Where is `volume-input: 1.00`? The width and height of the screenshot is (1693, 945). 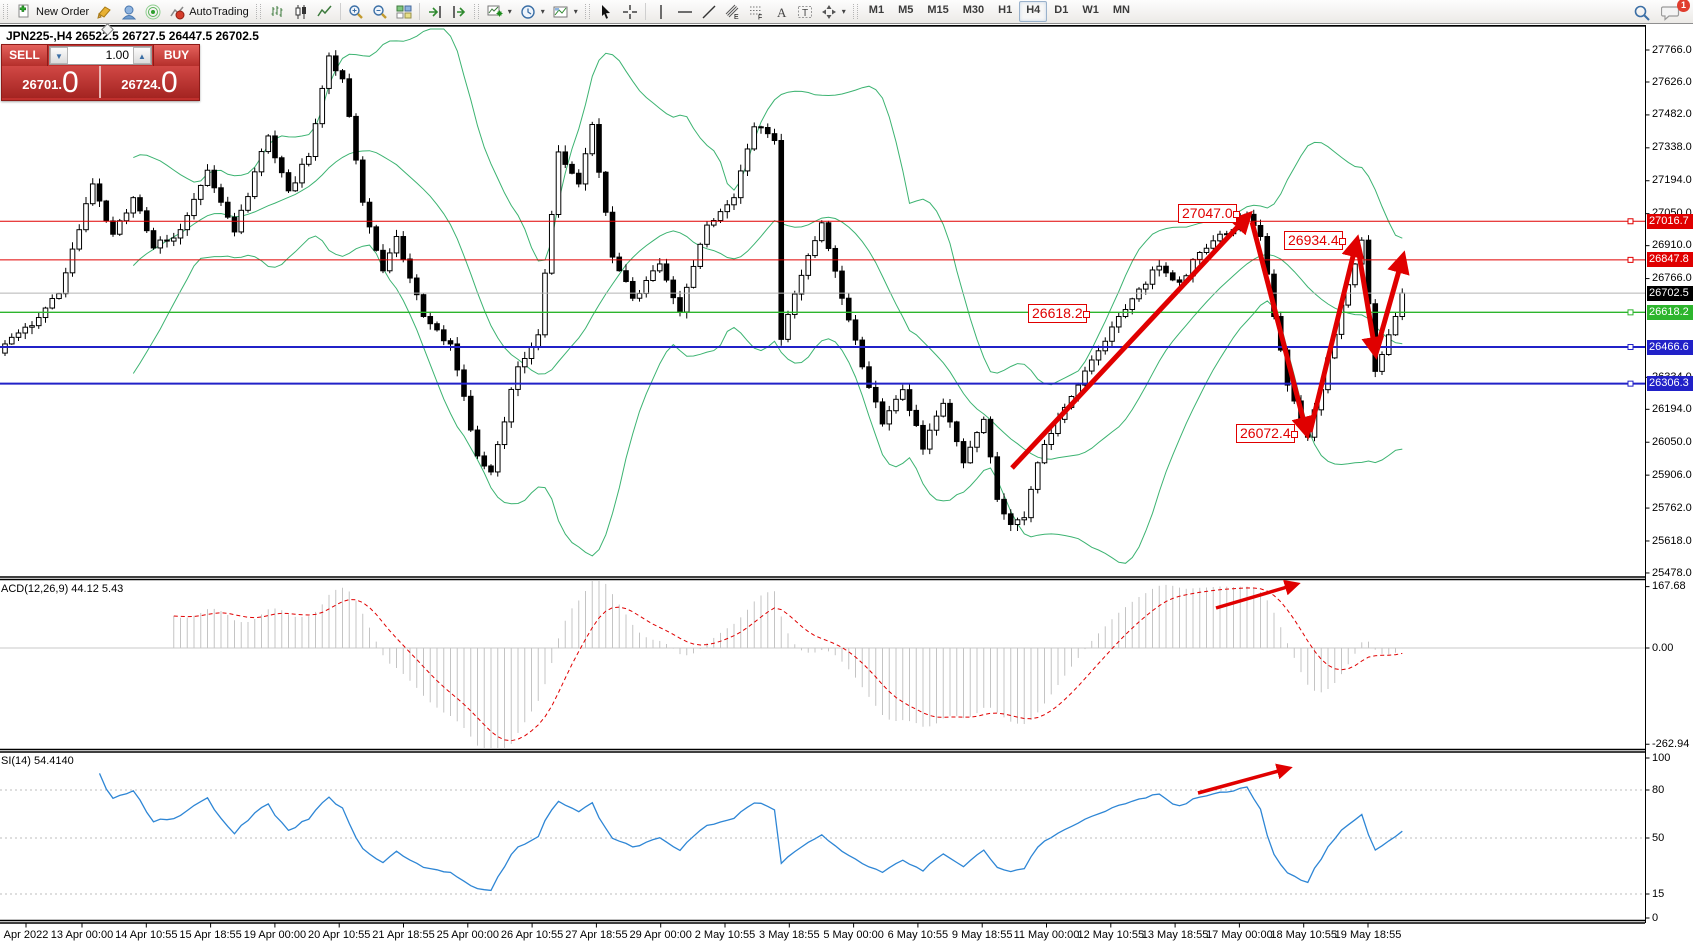 volume-input: 1.00 is located at coordinates (117, 55).